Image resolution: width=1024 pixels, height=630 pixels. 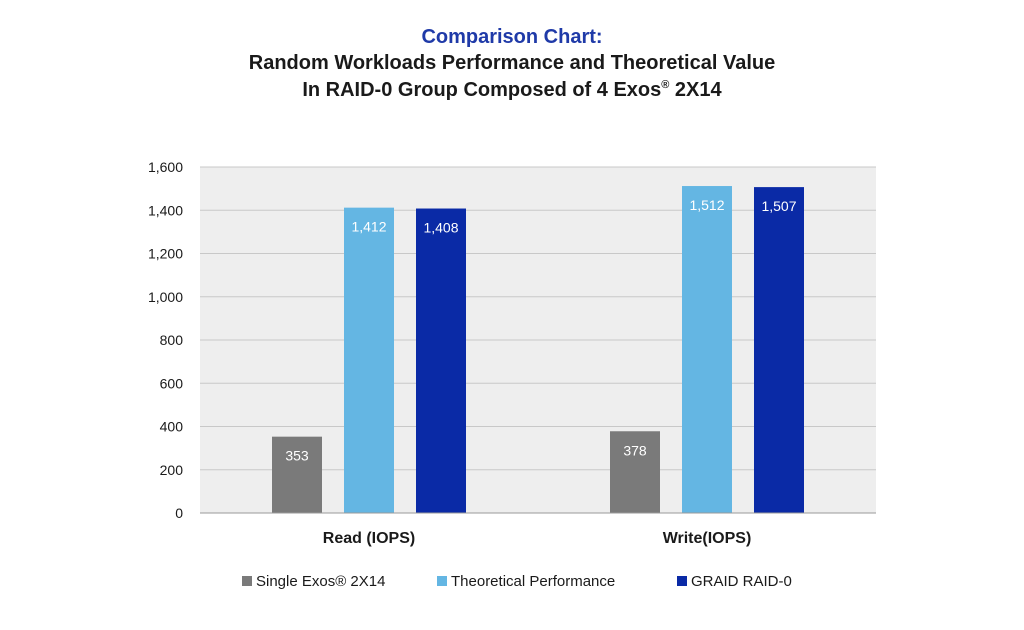 What do you see at coordinates (440, 228) in the screenshot?
I see `bar-value-label: 1,408` at bounding box center [440, 228].